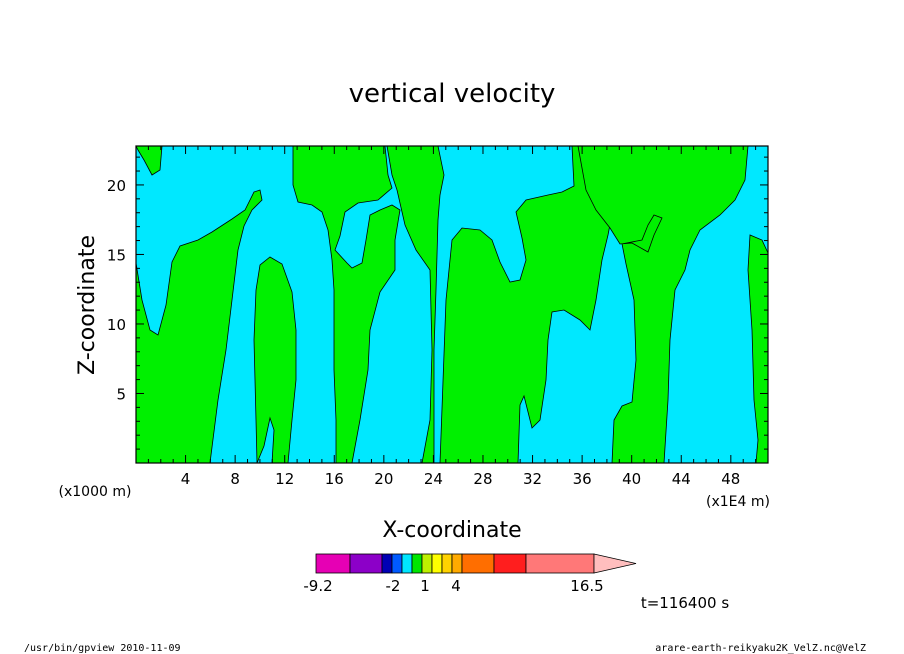 The height and width of the screenshot is (654, 904). Describe the element at coordinates (615, 563) in the screenshot. I see `colorbar-overflow-arrow` at that location.